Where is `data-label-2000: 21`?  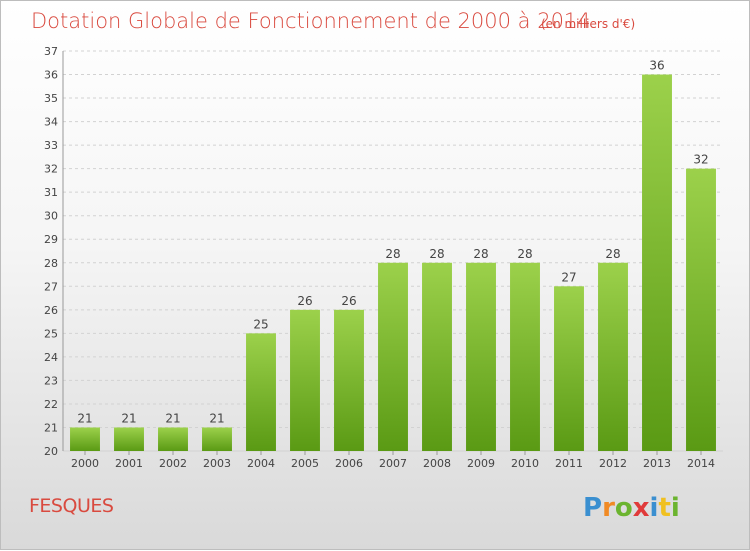
data-label-2000: 21 is located at coordinates (84, 418).